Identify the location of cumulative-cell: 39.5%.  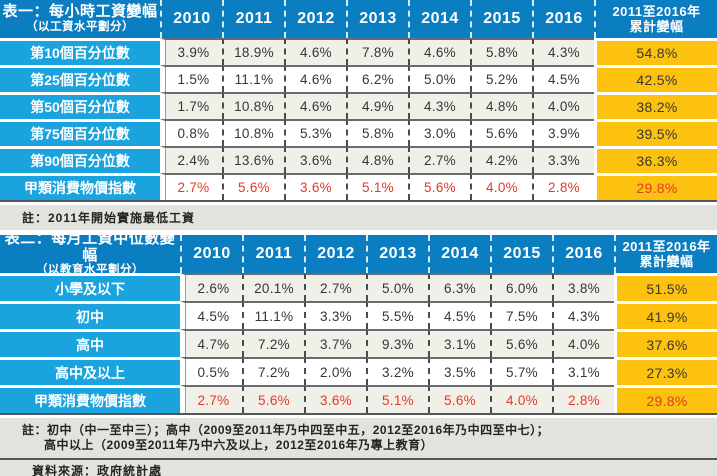
(655, 132).